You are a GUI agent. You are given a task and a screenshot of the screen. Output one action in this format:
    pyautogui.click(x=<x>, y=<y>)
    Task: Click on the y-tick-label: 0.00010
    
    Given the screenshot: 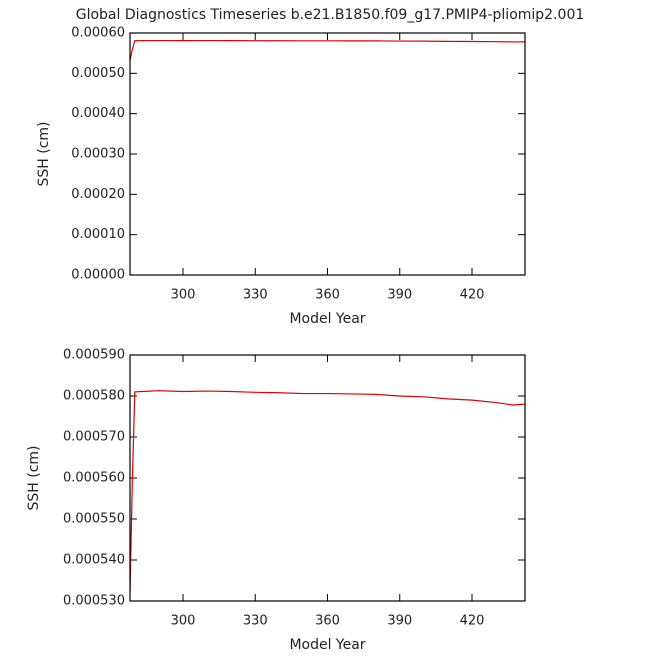 What is the action you would take?
    pyautogui.click(x=98, y=234)
    